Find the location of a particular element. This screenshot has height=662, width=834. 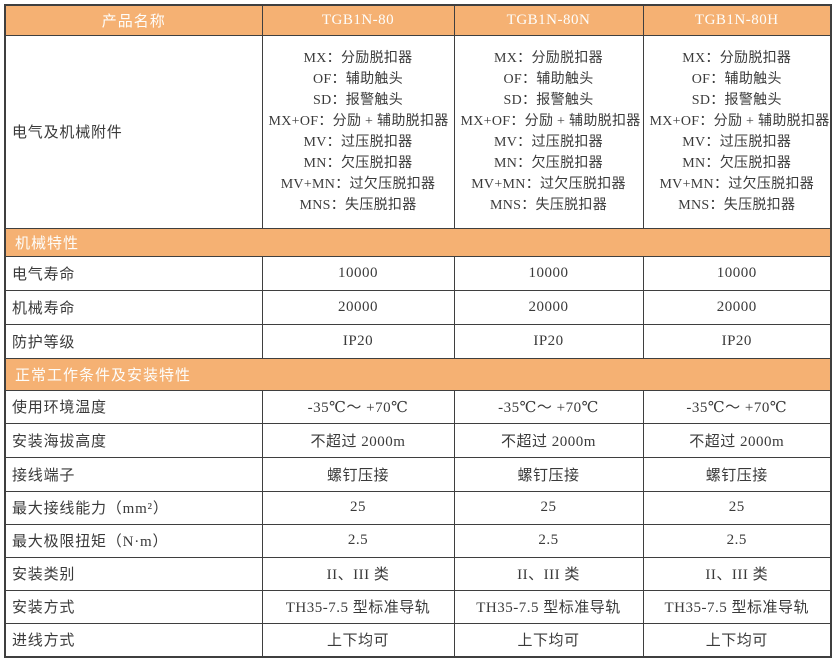

table-row: 安装类别 II、III 类 II、III 类 II、III 类 is located at coordinates (418, 573).